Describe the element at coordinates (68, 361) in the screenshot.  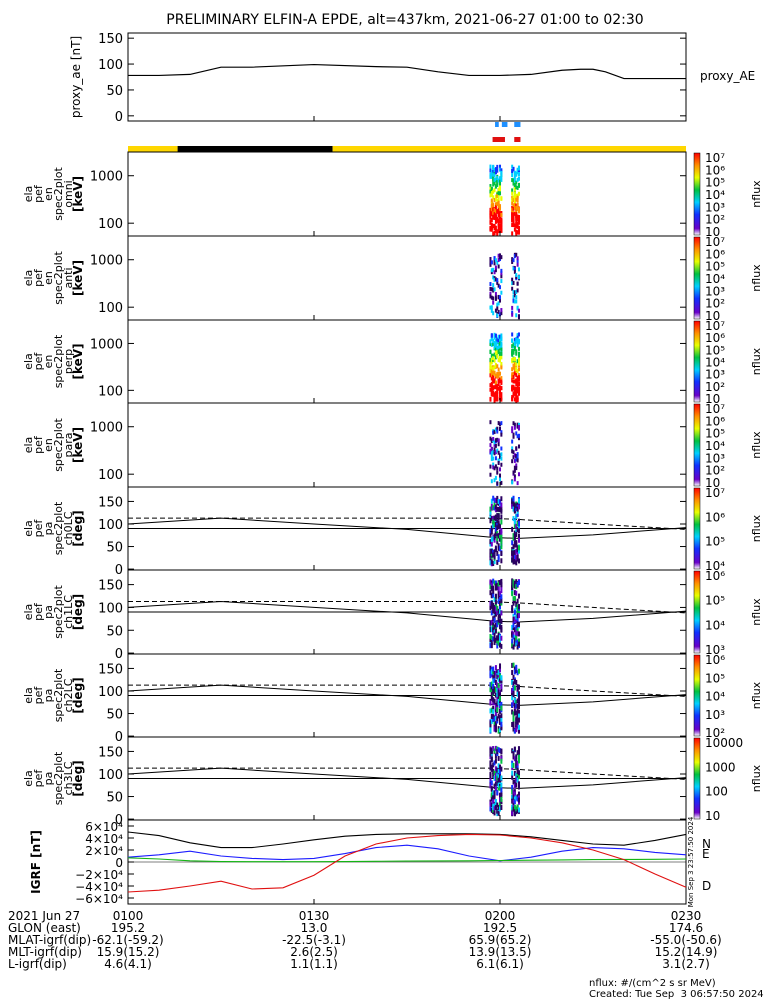
I see `spectrogram-ylabel: perp` at that location.